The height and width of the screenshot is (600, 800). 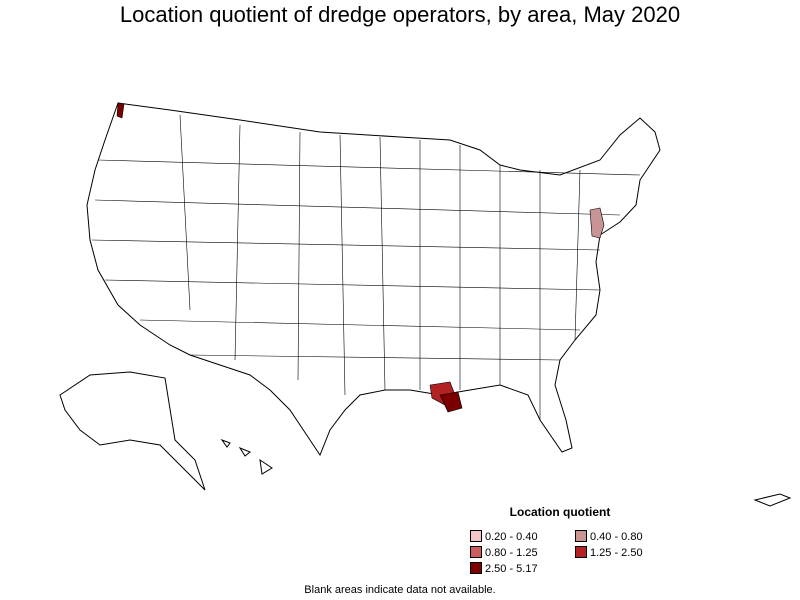 I want to click on legend-item: 1.25 - 2.50, so click(x=609, y=553).